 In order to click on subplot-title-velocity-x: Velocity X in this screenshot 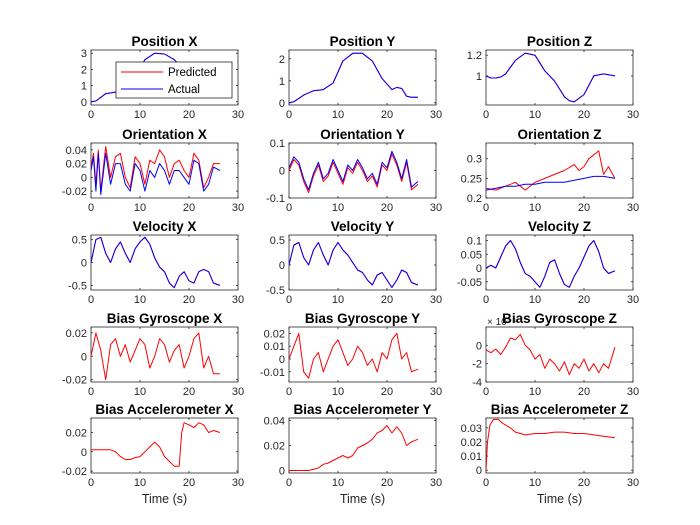, I will do `click(165, 226)`.